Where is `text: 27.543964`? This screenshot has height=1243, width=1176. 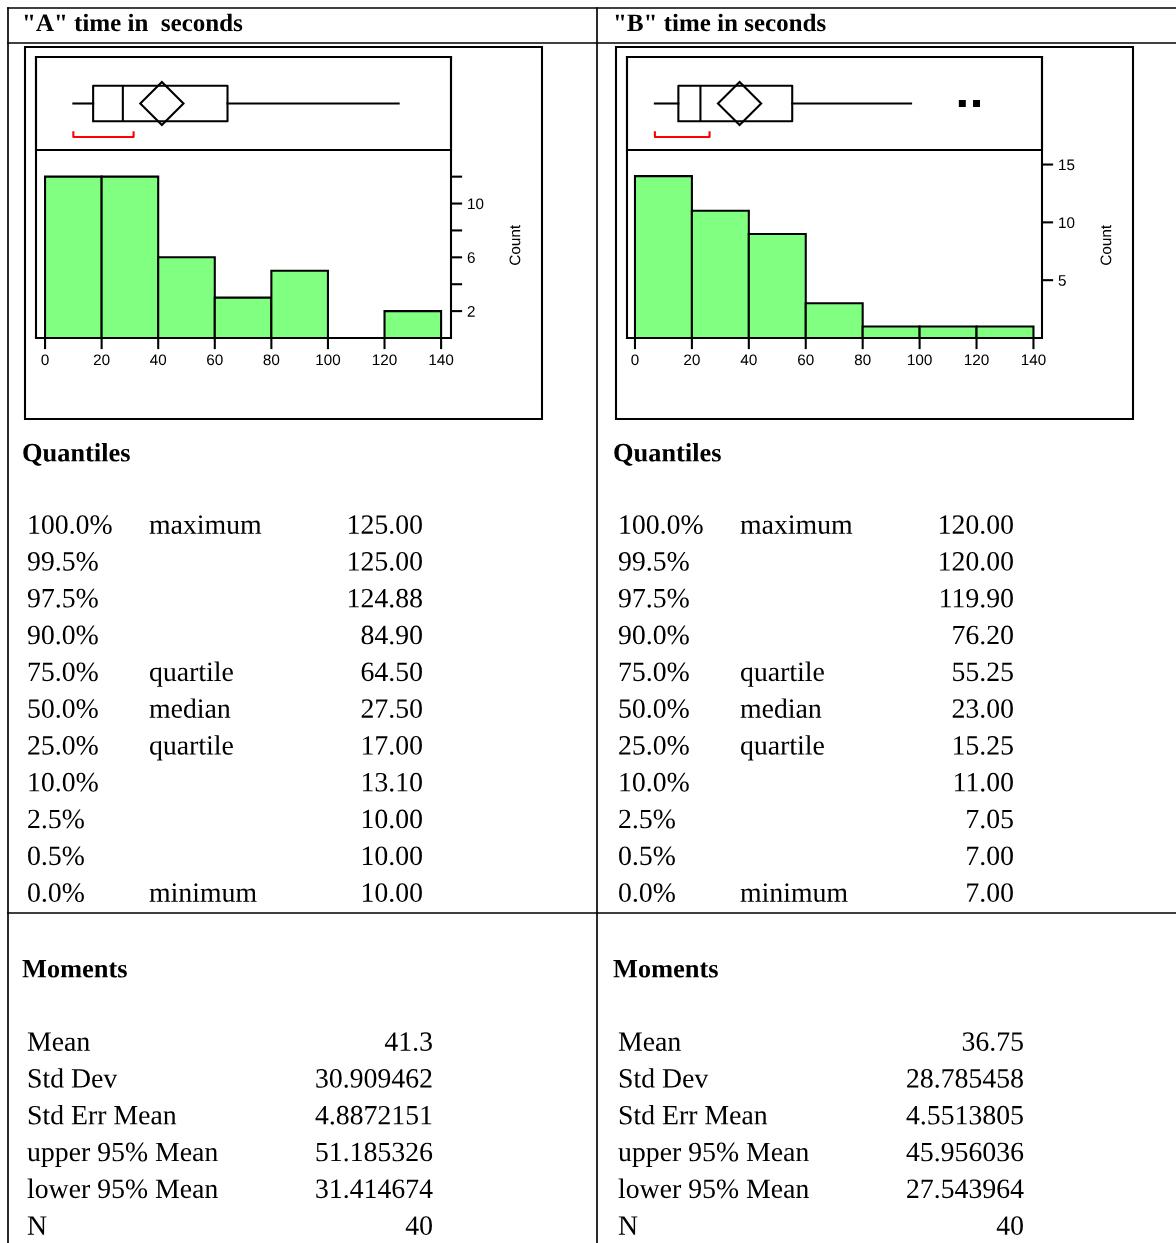 text: 27.543964 is located at coordinates (965, 1189).